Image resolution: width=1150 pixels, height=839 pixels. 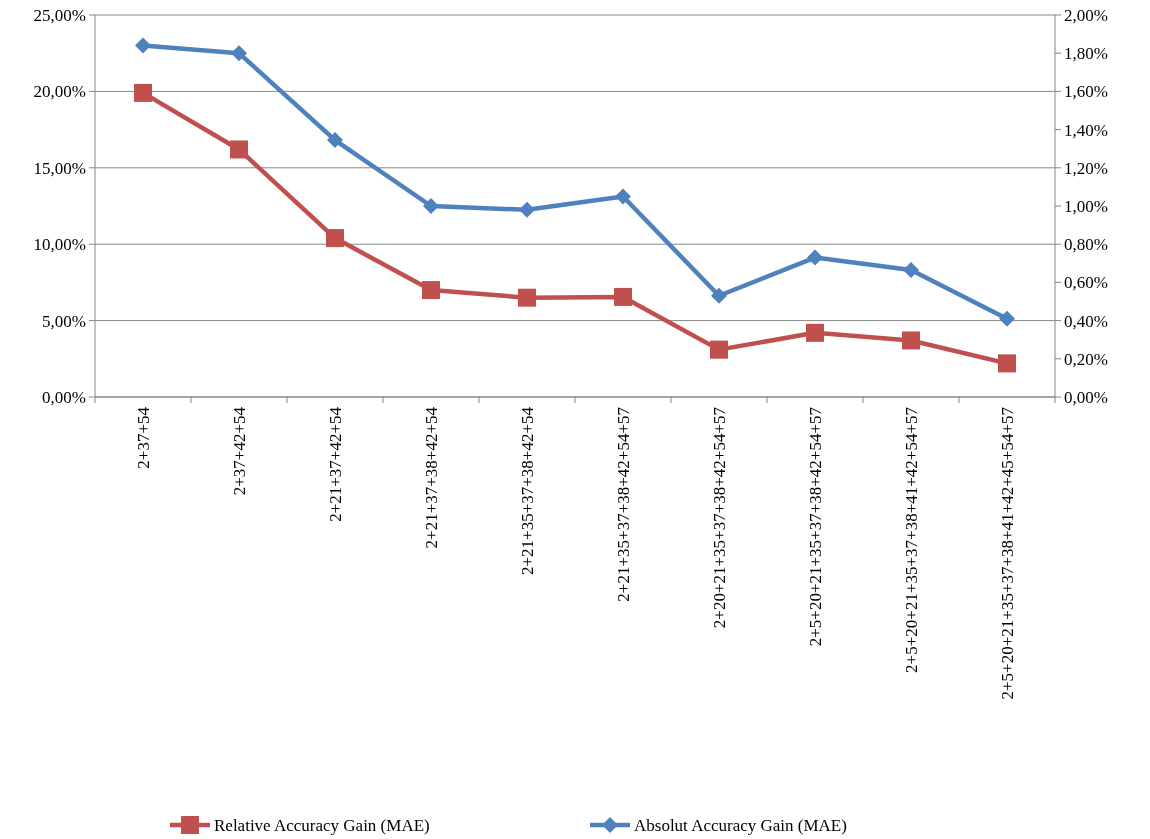 I want to click on y2-tick-label: 0,40%, so click(x=1086, y=321).